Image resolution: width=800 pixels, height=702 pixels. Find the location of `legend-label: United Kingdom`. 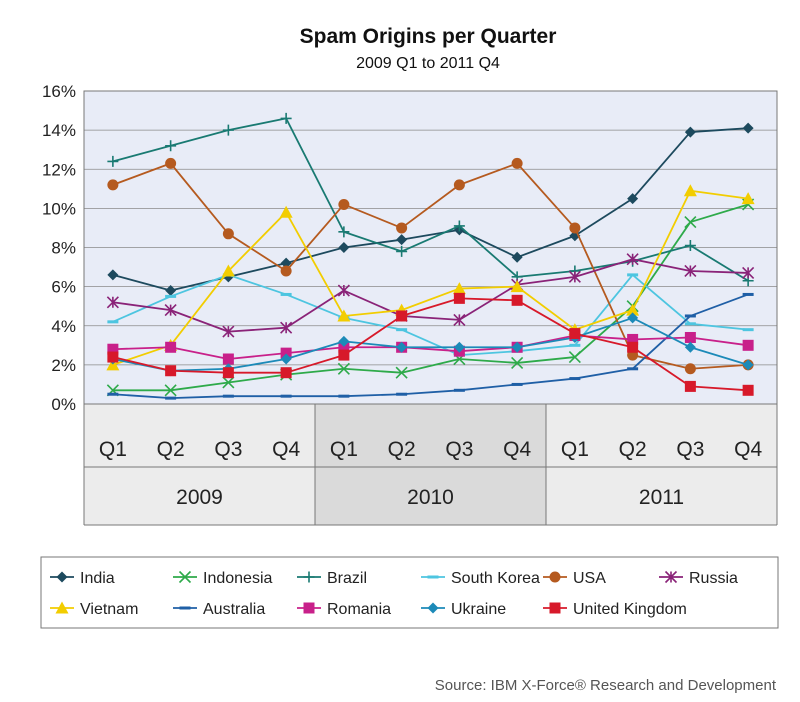

legend-label: United Kingdom is located at coordinates (630, 609).